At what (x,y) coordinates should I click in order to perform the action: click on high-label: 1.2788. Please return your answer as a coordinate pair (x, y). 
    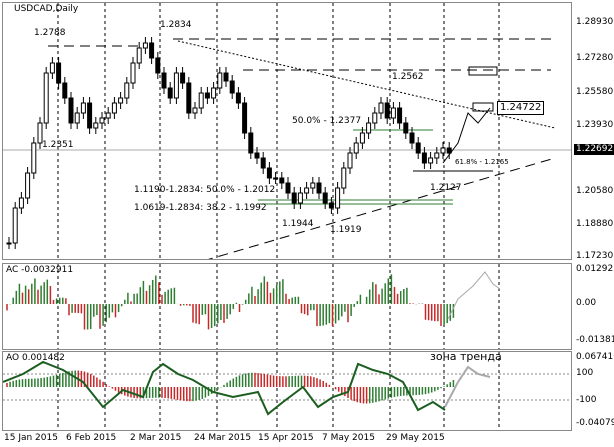
    Looking at the image, I should click on (50, 33).